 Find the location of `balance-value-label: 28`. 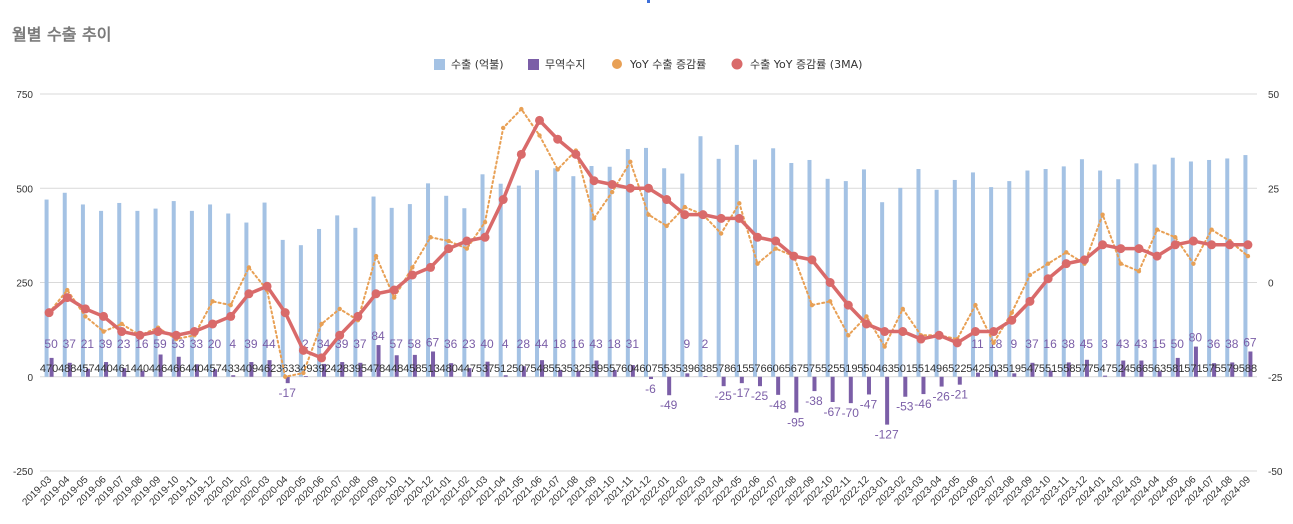

balance-value-label: 28 is located at coordinates (524, 344).